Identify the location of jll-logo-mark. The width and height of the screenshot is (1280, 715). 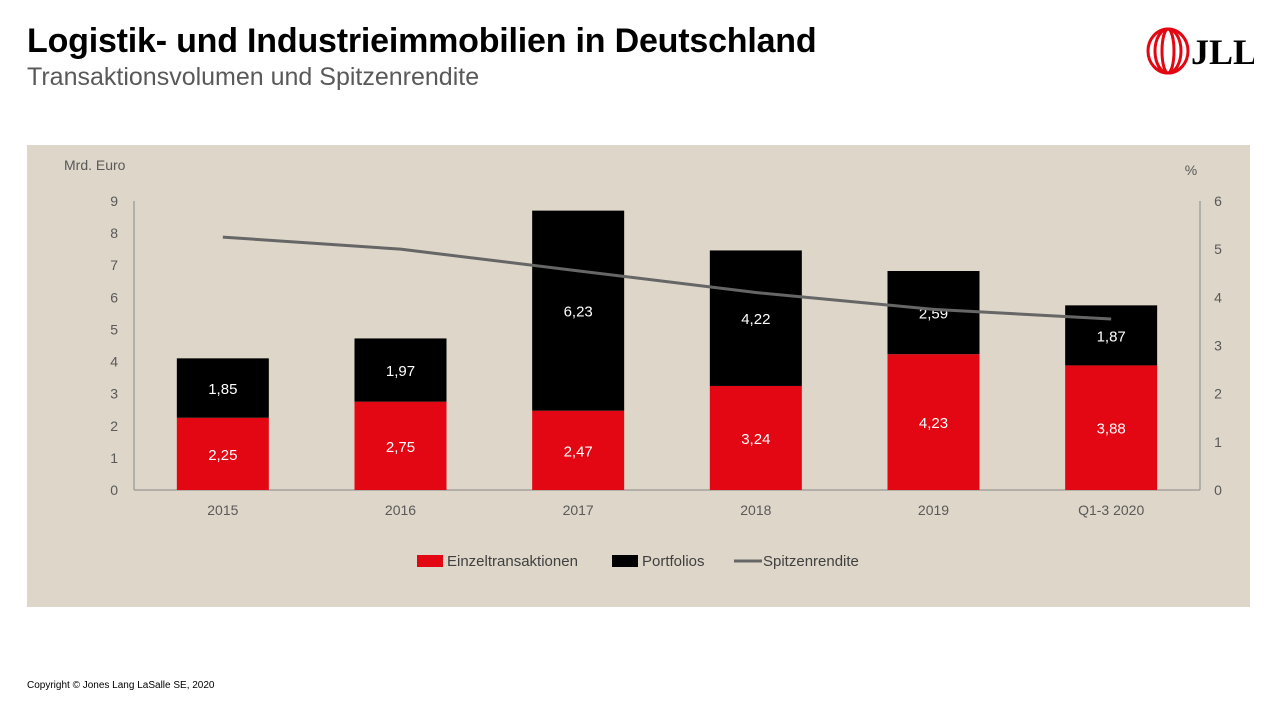
(1168, 51).